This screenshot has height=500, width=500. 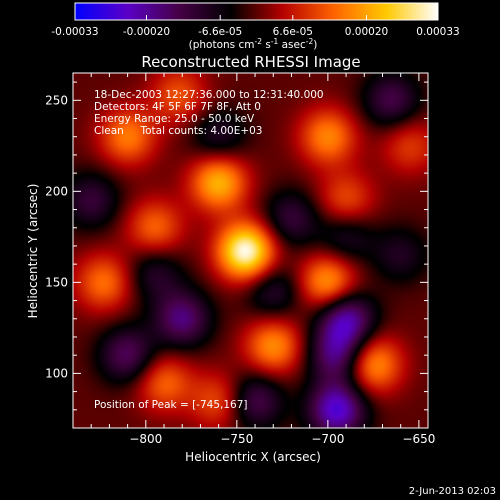 What do you see at coordinates (56, 282) in the screenshot?
I see `y-tick-label: 150` at bounding box center [56, 282].